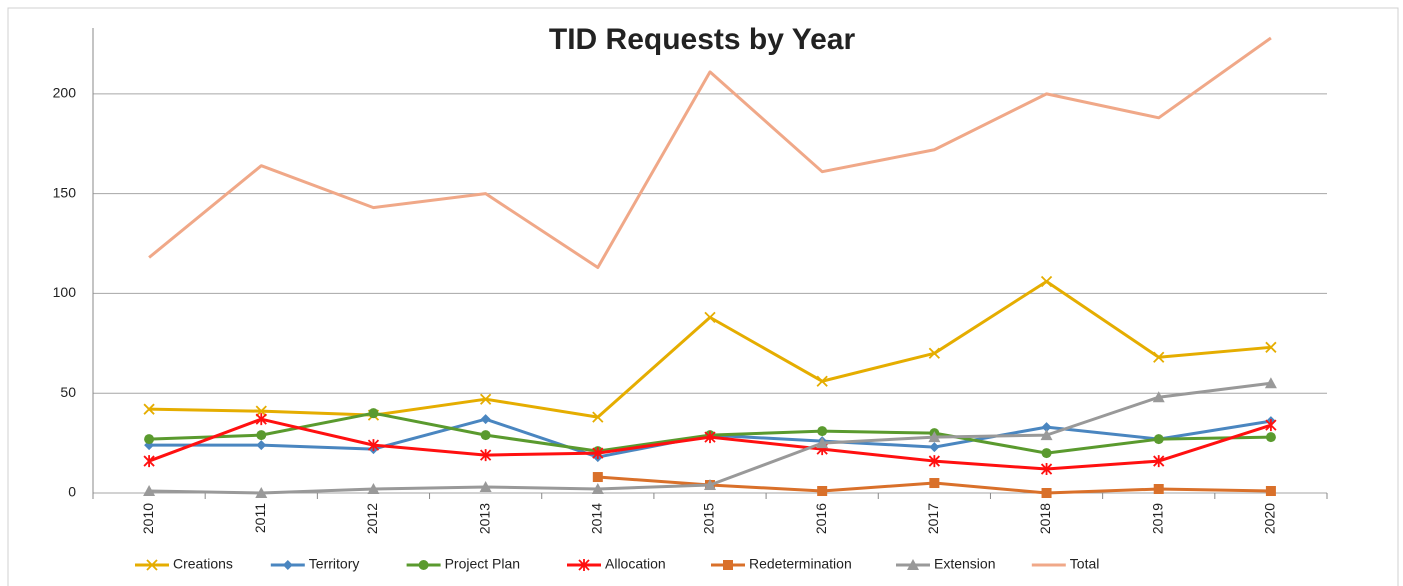 The height and width of the screenshot is (586, 1403). I want to click on x-tick-label: 2012, so click(372, 518).